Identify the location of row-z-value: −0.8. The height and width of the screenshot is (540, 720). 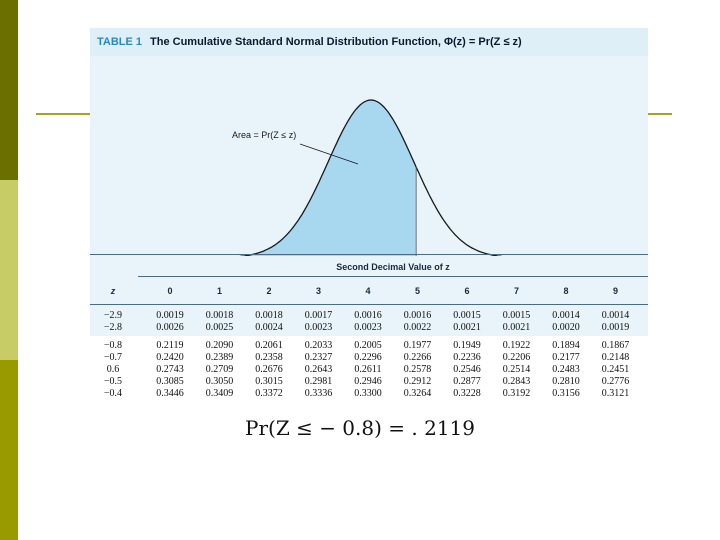
(113, 345).